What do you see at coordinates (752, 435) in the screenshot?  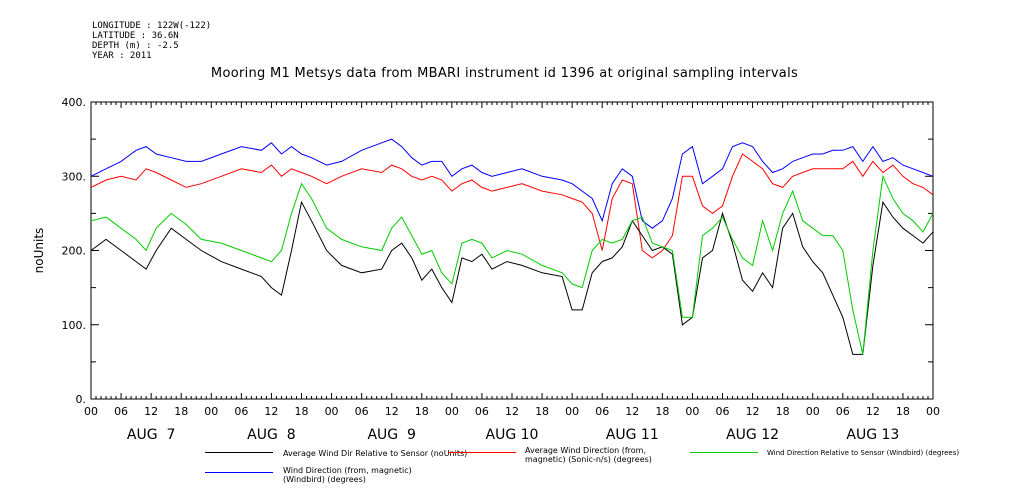 I see `x-day-label: AUG 12` at bounding box center [752, 435].